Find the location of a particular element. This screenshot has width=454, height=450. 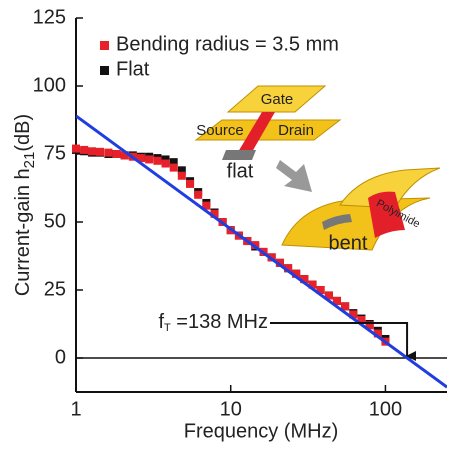

inset-label: Source is located at coordinates (220, 130).